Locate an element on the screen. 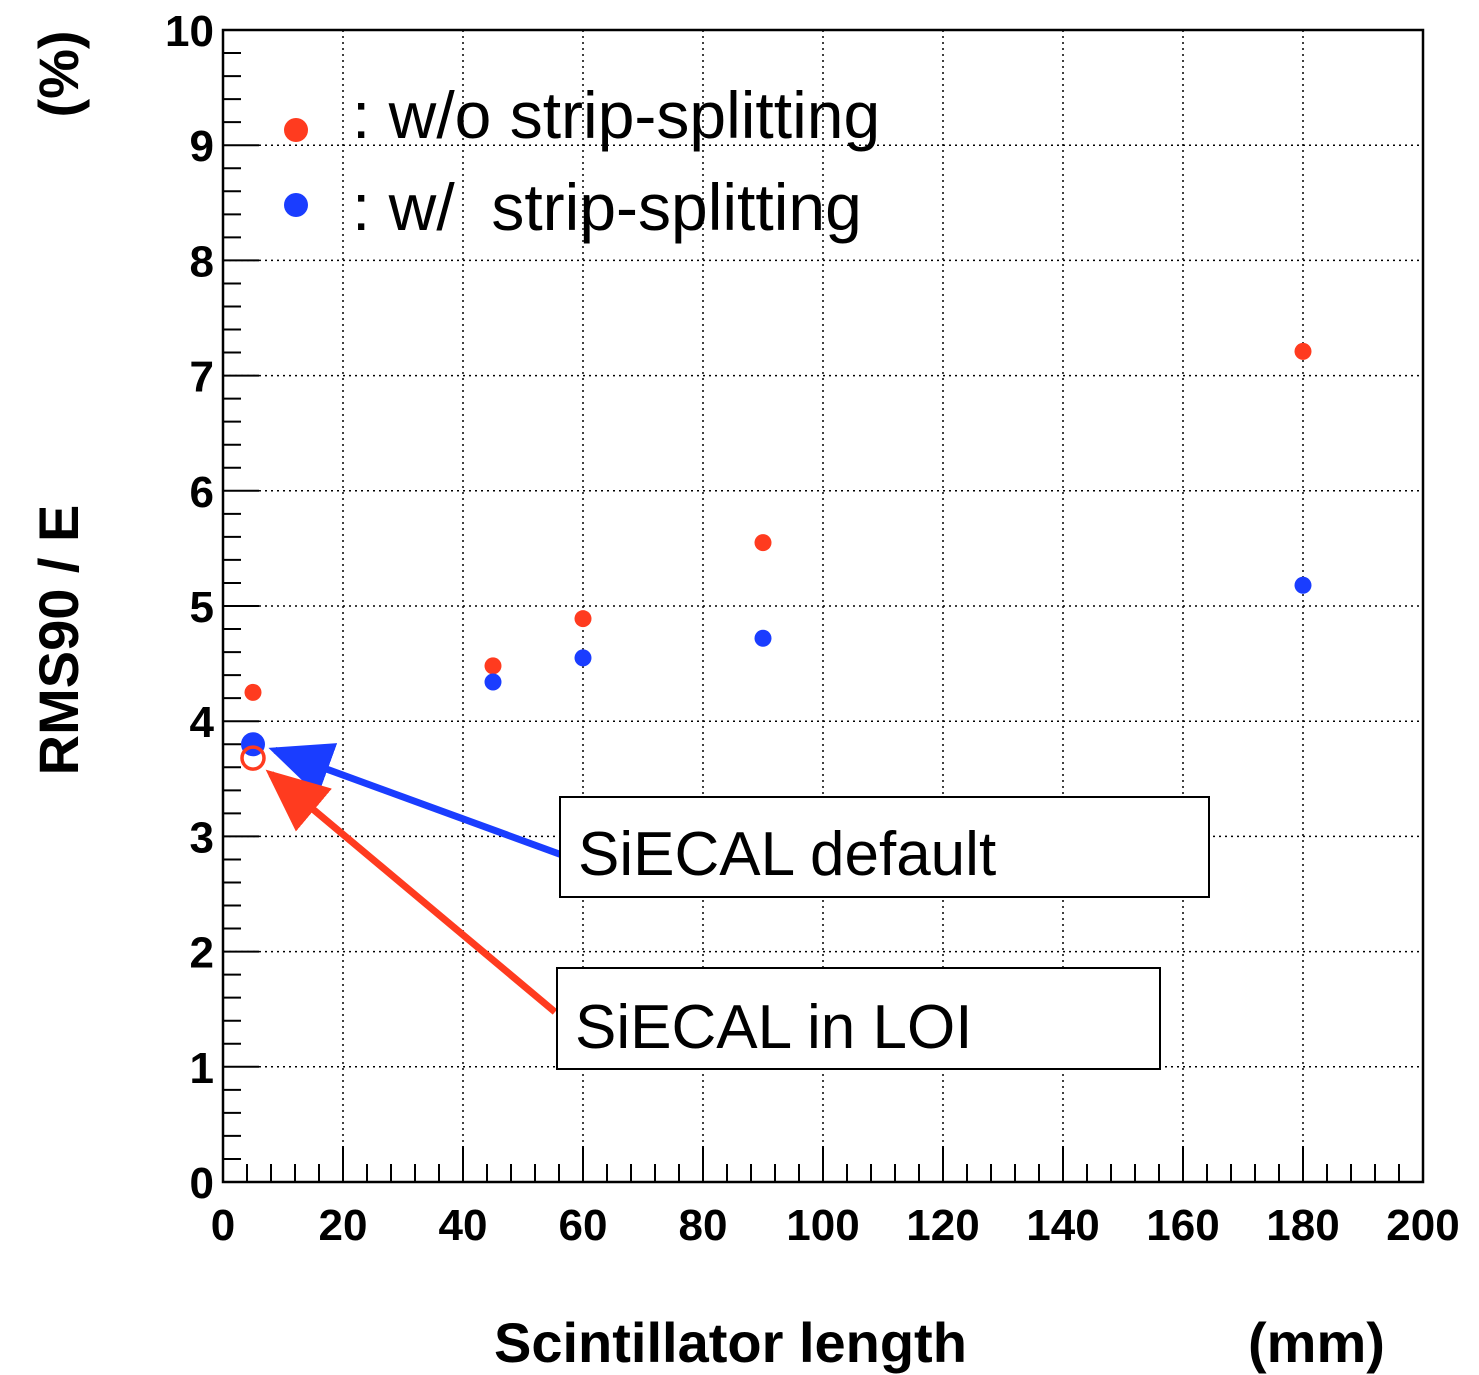 This screenshot has height=1375, width=1479. x-tick-label: 140 is located at coordinates (1062, 1225).